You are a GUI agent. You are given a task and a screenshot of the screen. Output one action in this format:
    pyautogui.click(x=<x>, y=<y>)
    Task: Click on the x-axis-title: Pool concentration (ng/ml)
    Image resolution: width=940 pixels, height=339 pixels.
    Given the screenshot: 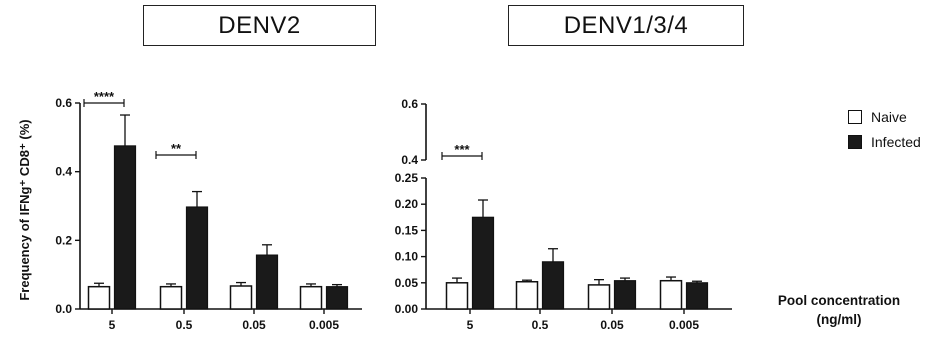 What is the action you would take?
    pyautogui.click(x=839, y=310)
    